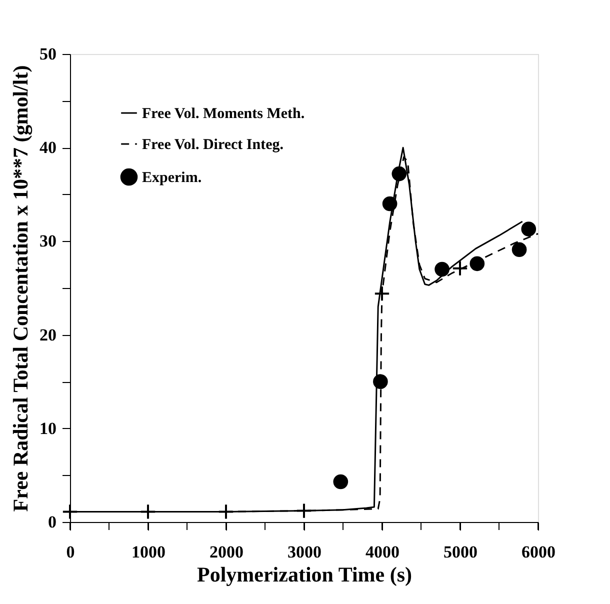  What do you see at coordinates (227, 552) in the screenshot?
I see `x-tick-label: 2000` at bounding box center [227, 552].